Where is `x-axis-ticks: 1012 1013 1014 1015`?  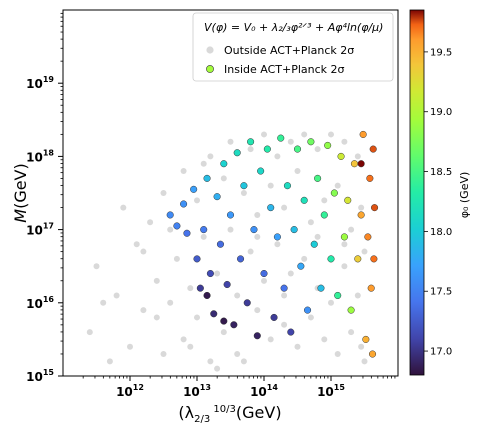
x-axis-ticks: 1012 1013 1014 1015 is located at coordinates (239, 387).